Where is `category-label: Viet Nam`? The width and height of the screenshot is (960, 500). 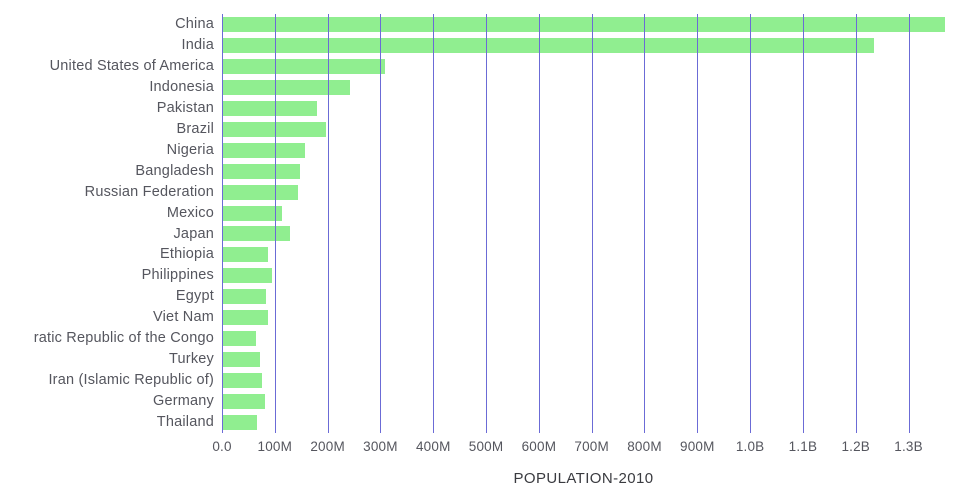
category-label: Viet Nam is located at coordinates (183, 317).